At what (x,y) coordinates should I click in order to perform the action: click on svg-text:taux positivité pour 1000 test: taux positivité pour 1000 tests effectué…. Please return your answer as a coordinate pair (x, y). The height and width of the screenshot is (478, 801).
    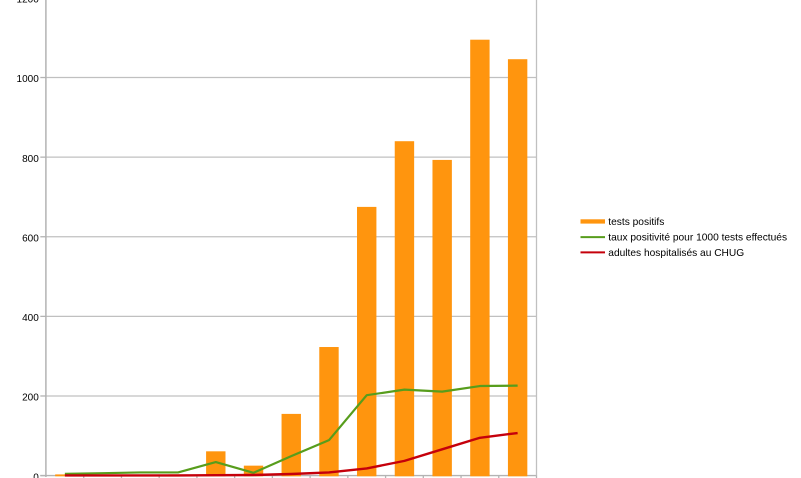
    Looking at the image, I should click on (697, 237).